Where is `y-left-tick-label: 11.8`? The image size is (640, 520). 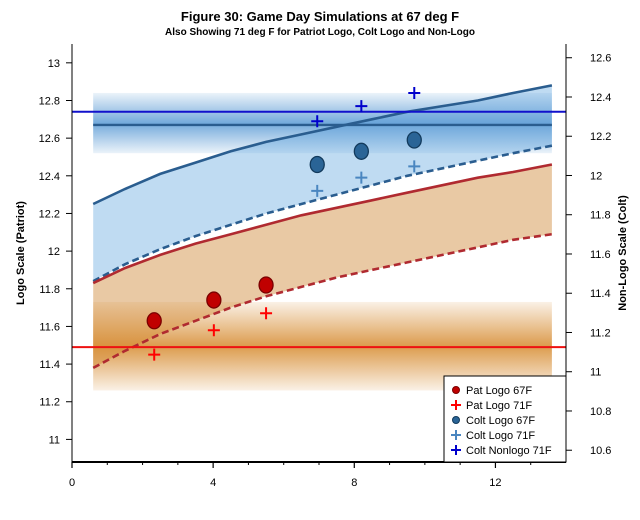
y-left-tick-label: 11.8 is located at coordinates (49, 290).